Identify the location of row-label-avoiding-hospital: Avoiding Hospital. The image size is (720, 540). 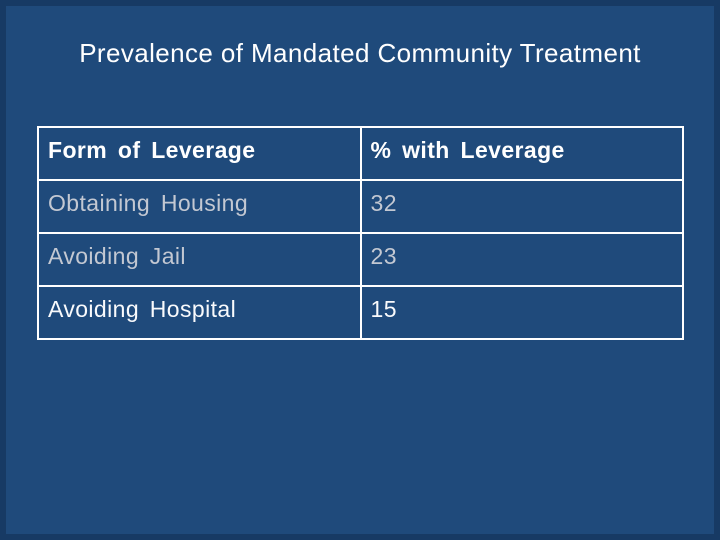
(199, 312).